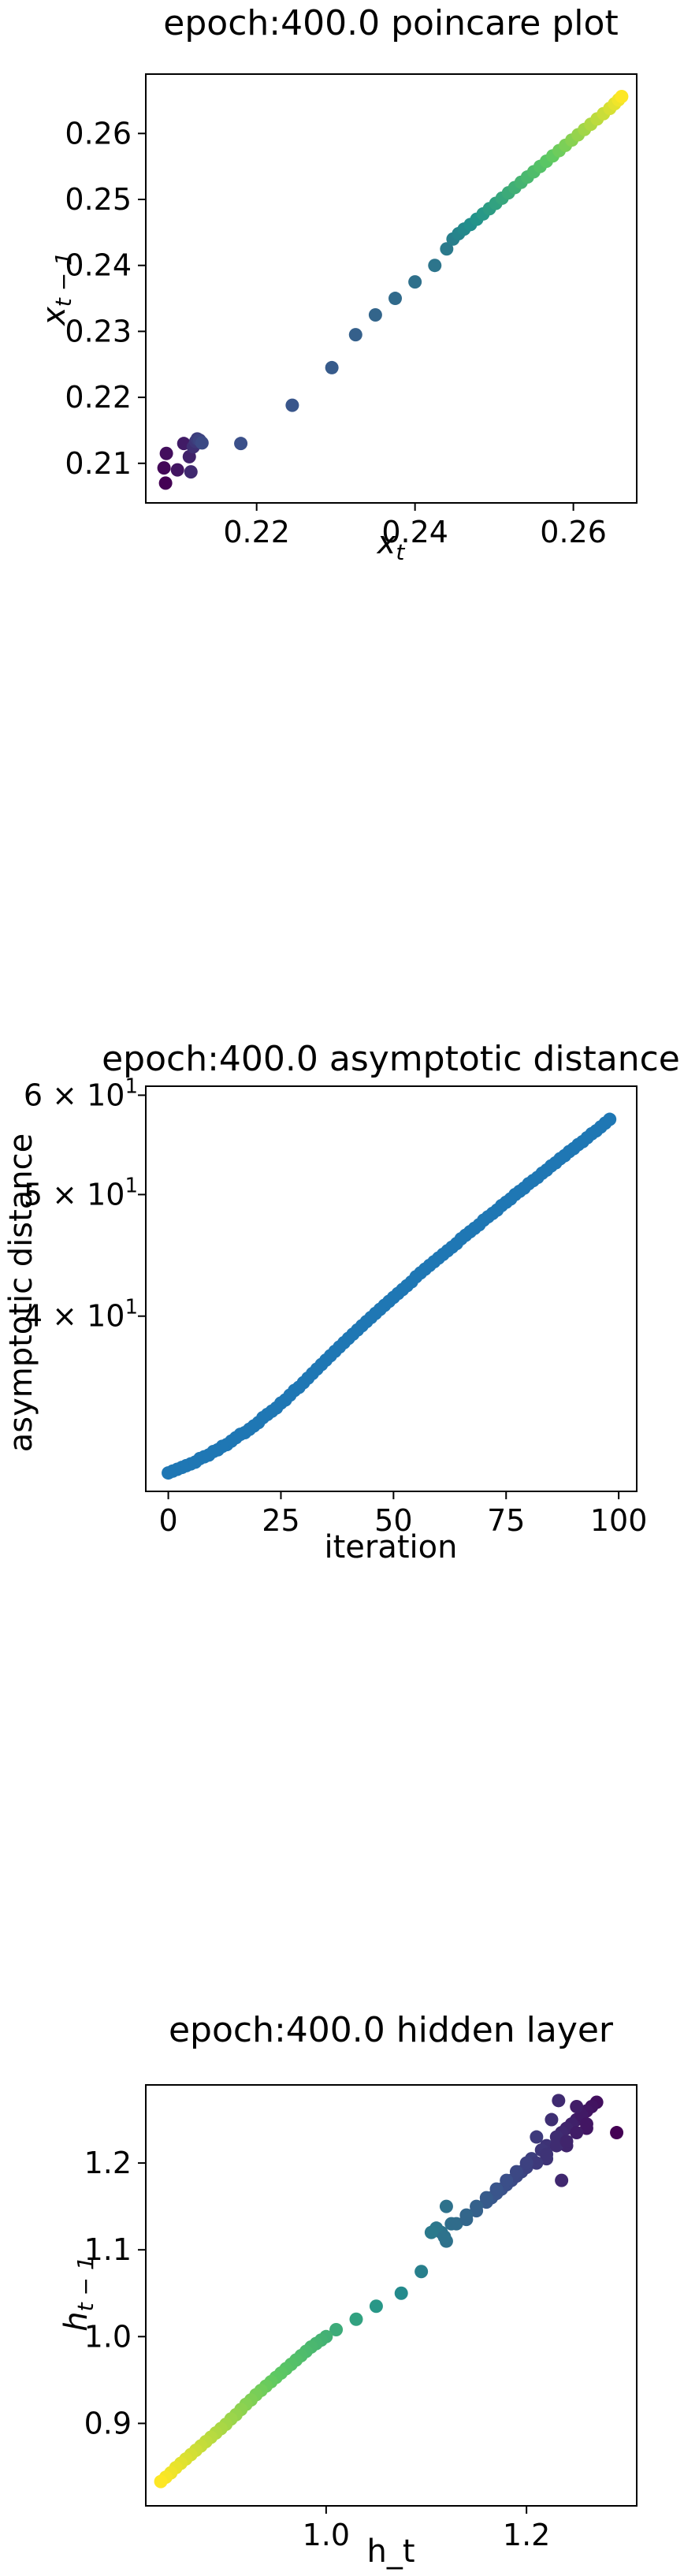  Describe the element at coordinates (280, 1520) in the screenshot. I see `asymptotic-x-tick-label: 25` at that location.